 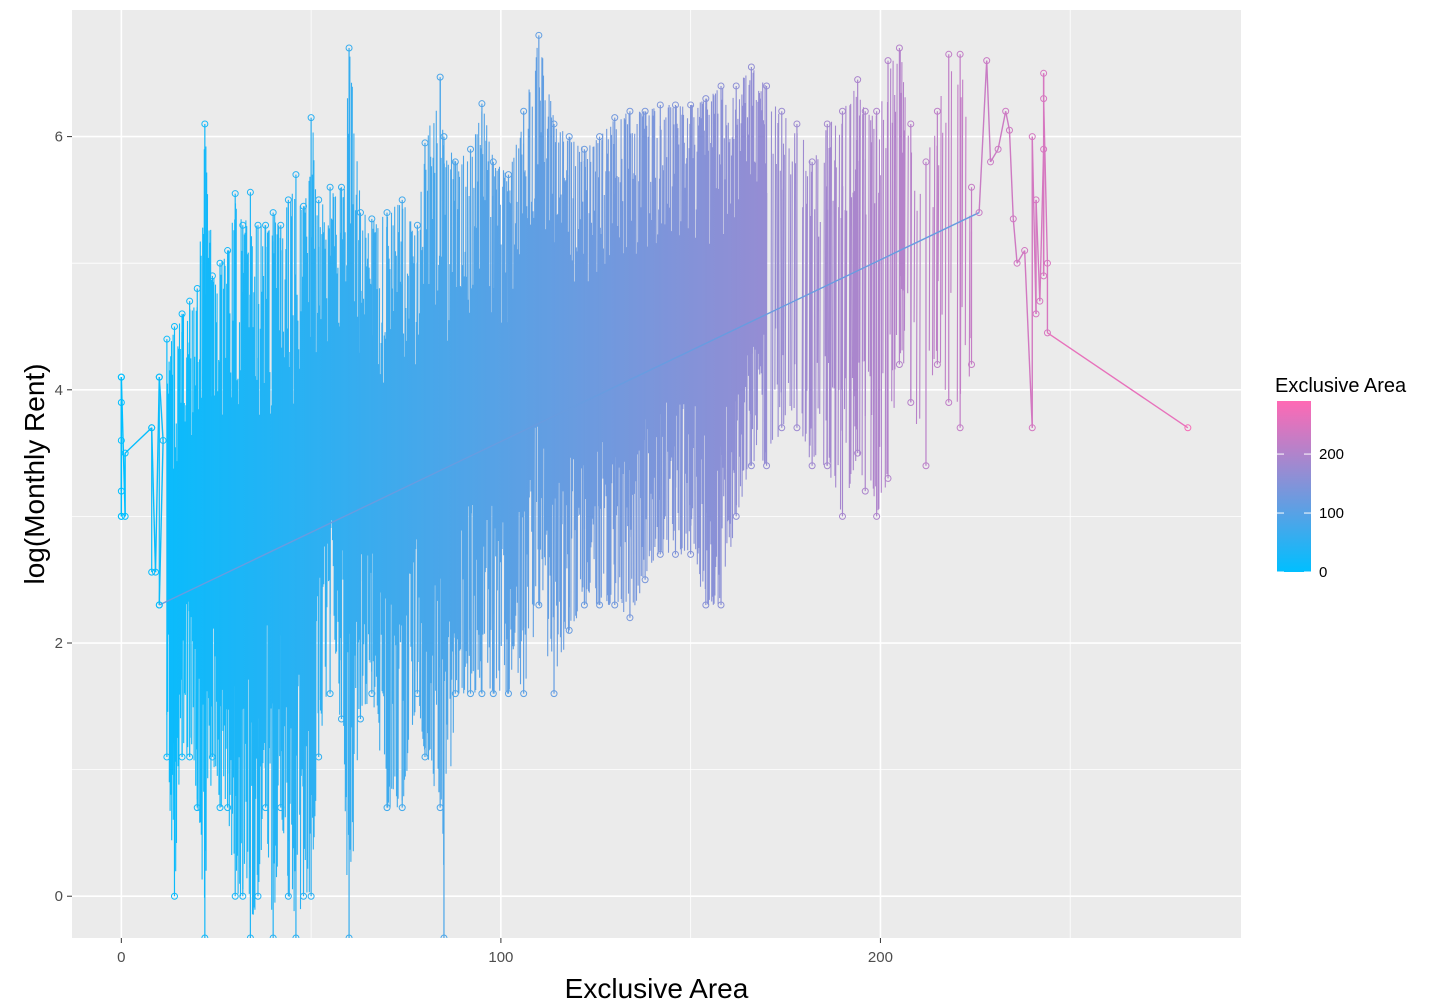 What do you see at coordinates (1341, 386) in the screenshot?
I see `legend-title: Exclusive Area` at bounding box center [1341, 386].